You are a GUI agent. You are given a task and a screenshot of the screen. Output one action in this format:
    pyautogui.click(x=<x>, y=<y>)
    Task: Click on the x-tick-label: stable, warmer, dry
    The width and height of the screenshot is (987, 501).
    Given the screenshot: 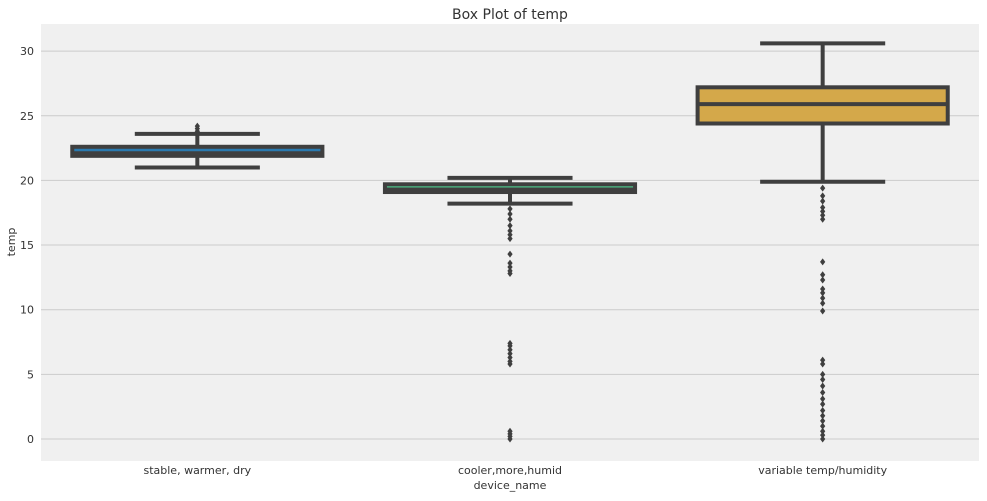 What is the action you would take?
    pyautogui.click(x=197, y=470)
    